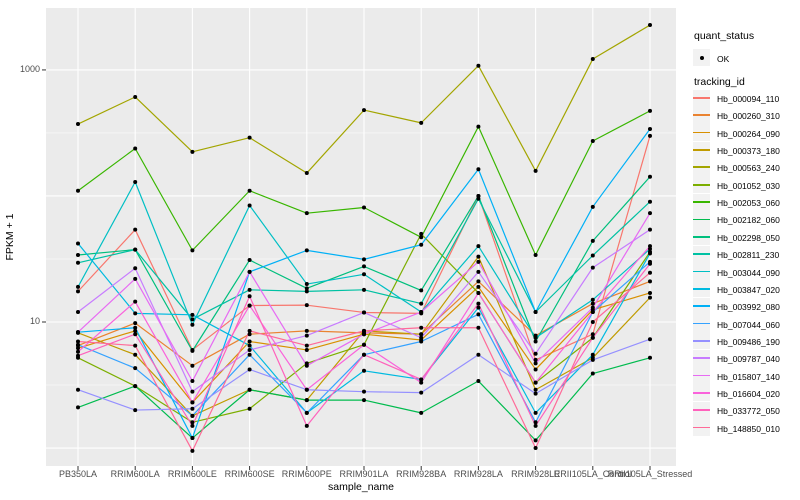 This screenshot has width=800, height=500. Describe the element at coordinates (748, 185) in the screenshot. I see `legend-label: Hb_001052_030` at that location.